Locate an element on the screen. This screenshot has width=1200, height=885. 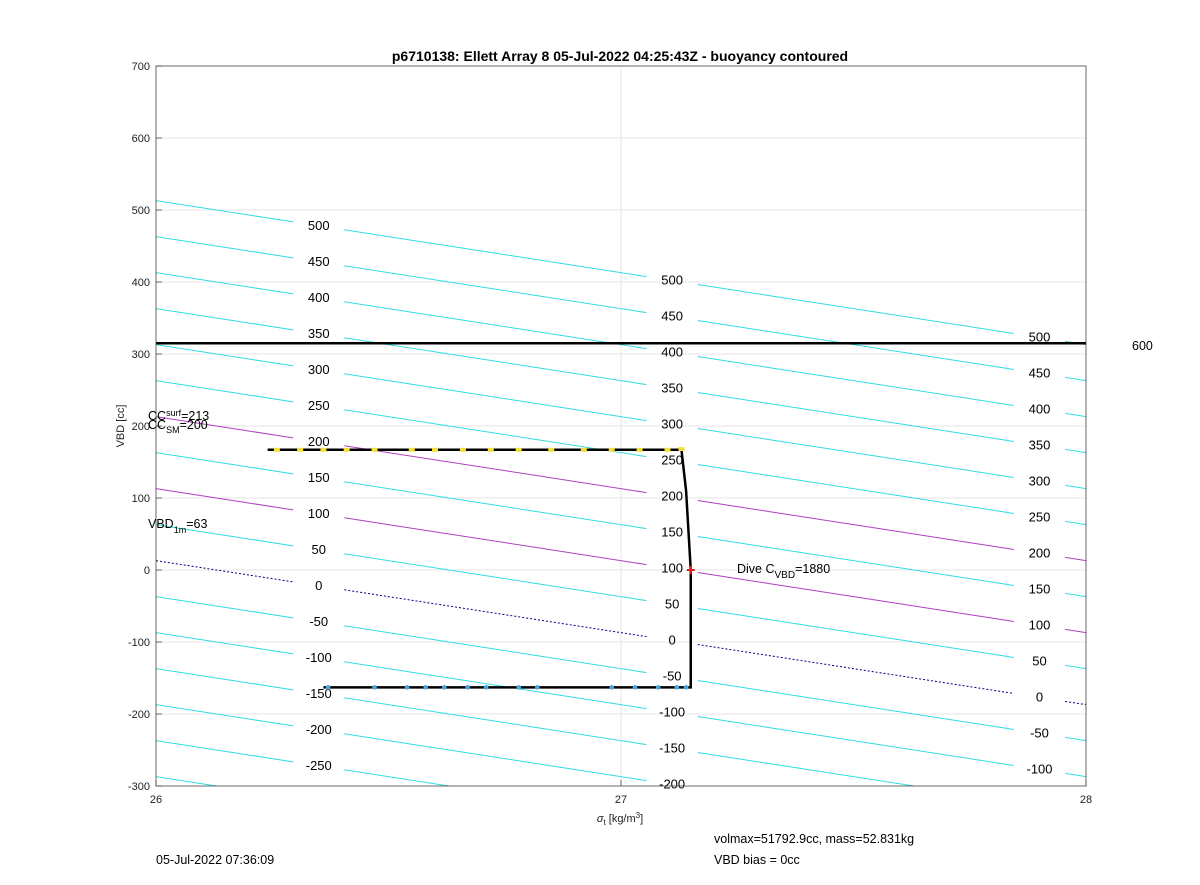
x-tick-label: 26 is located at coordinates (156, 800).